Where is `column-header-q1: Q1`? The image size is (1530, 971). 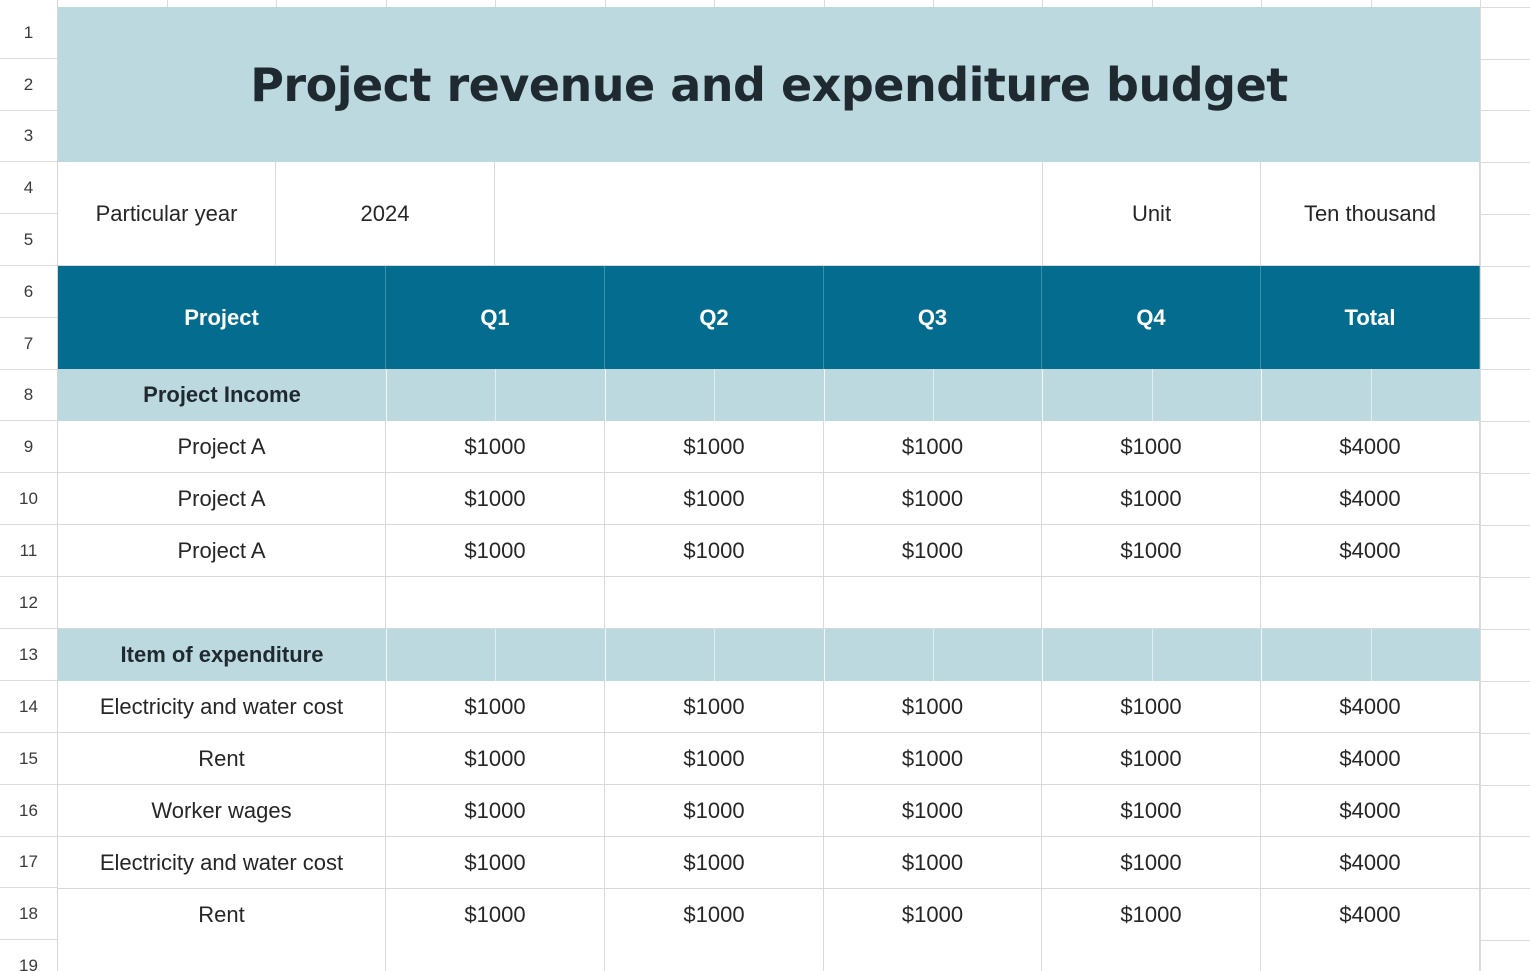
column-header-q1: Q1 is located at coordinates (495, 317).